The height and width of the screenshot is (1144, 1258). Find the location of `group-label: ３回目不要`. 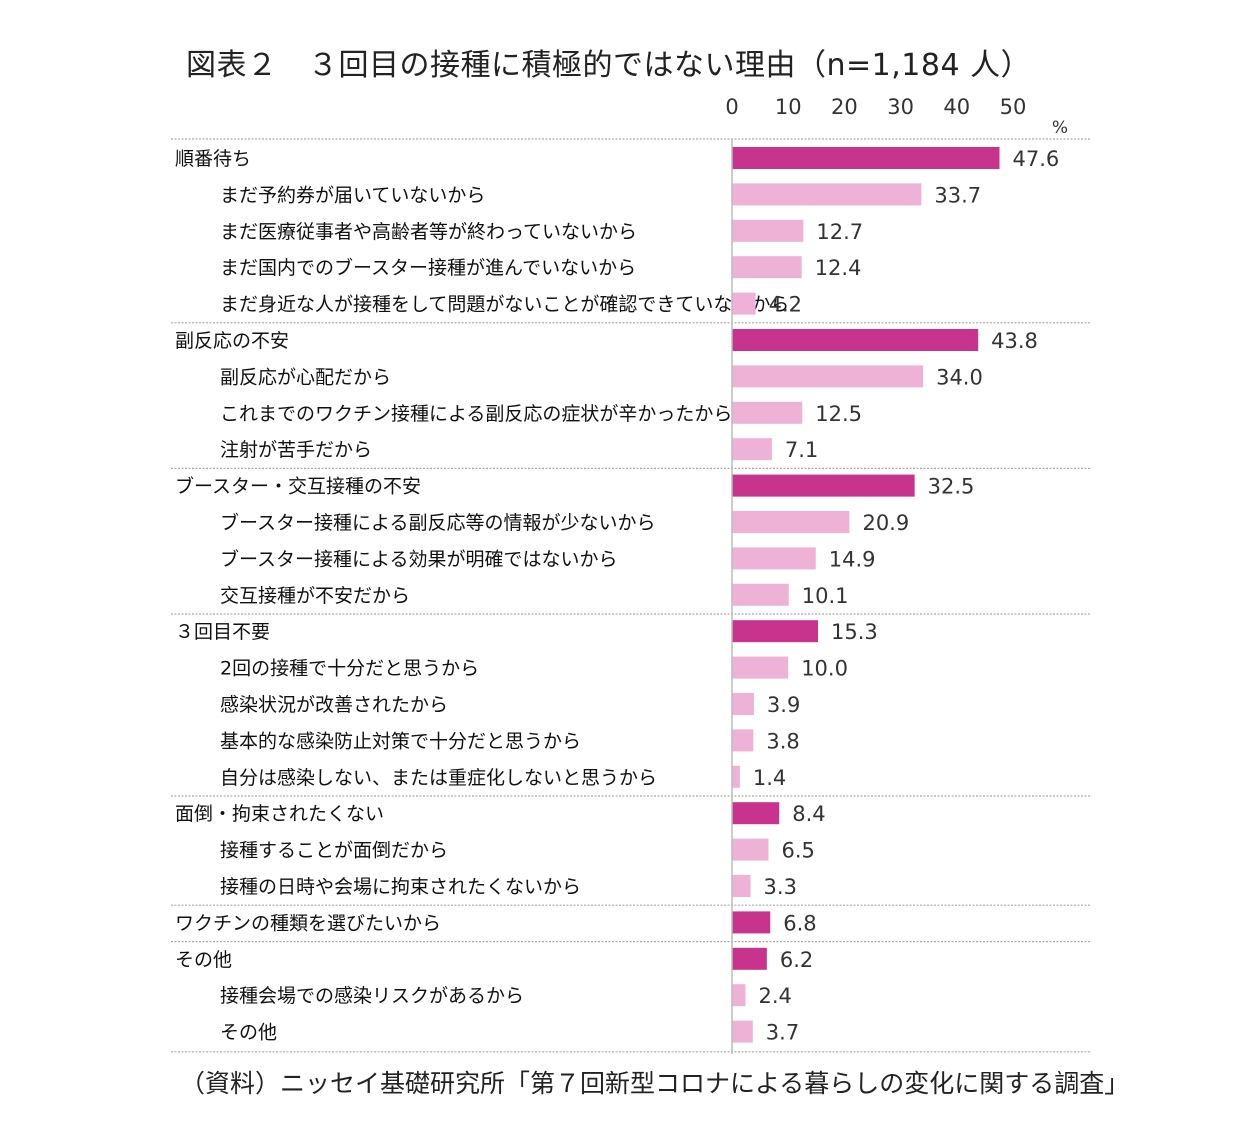

group-label: ３回目不要 is located at coordinates (222, 632).